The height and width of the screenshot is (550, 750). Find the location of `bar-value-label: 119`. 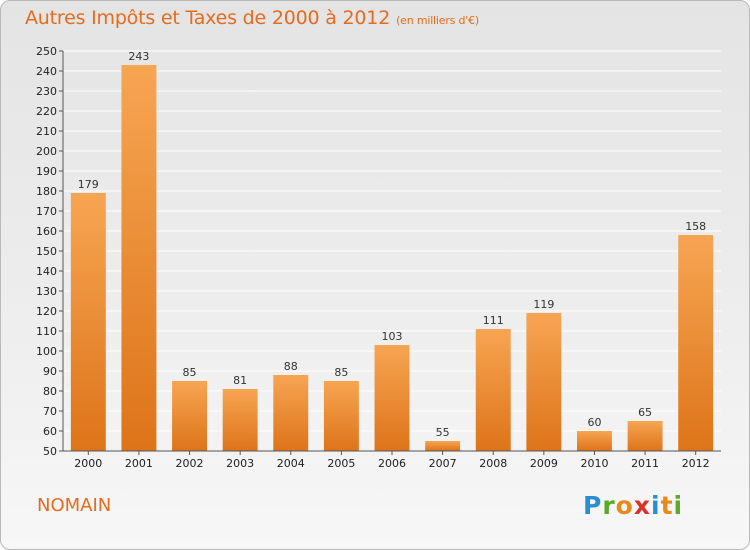

bar-value-label: 119 is located at coordinates (543, 304).